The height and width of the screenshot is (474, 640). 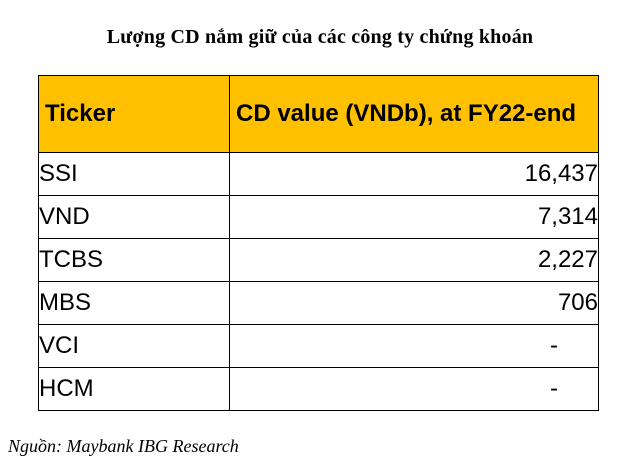 I want to click on table-row: TCBS 2,227, so click(x=318, y=260).